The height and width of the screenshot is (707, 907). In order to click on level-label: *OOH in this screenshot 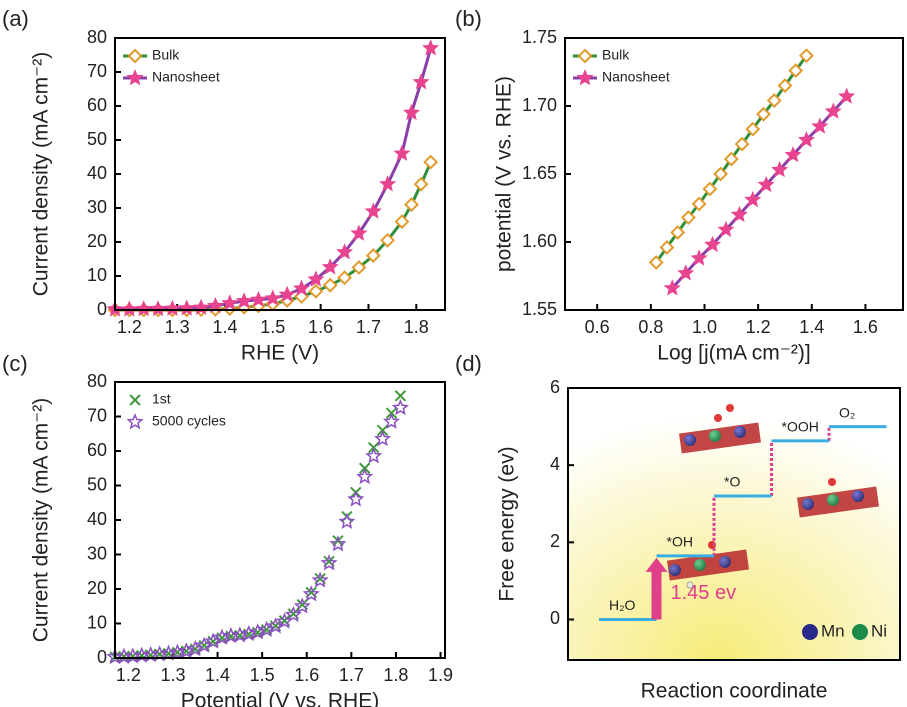, I will do `click(800, 427)`.